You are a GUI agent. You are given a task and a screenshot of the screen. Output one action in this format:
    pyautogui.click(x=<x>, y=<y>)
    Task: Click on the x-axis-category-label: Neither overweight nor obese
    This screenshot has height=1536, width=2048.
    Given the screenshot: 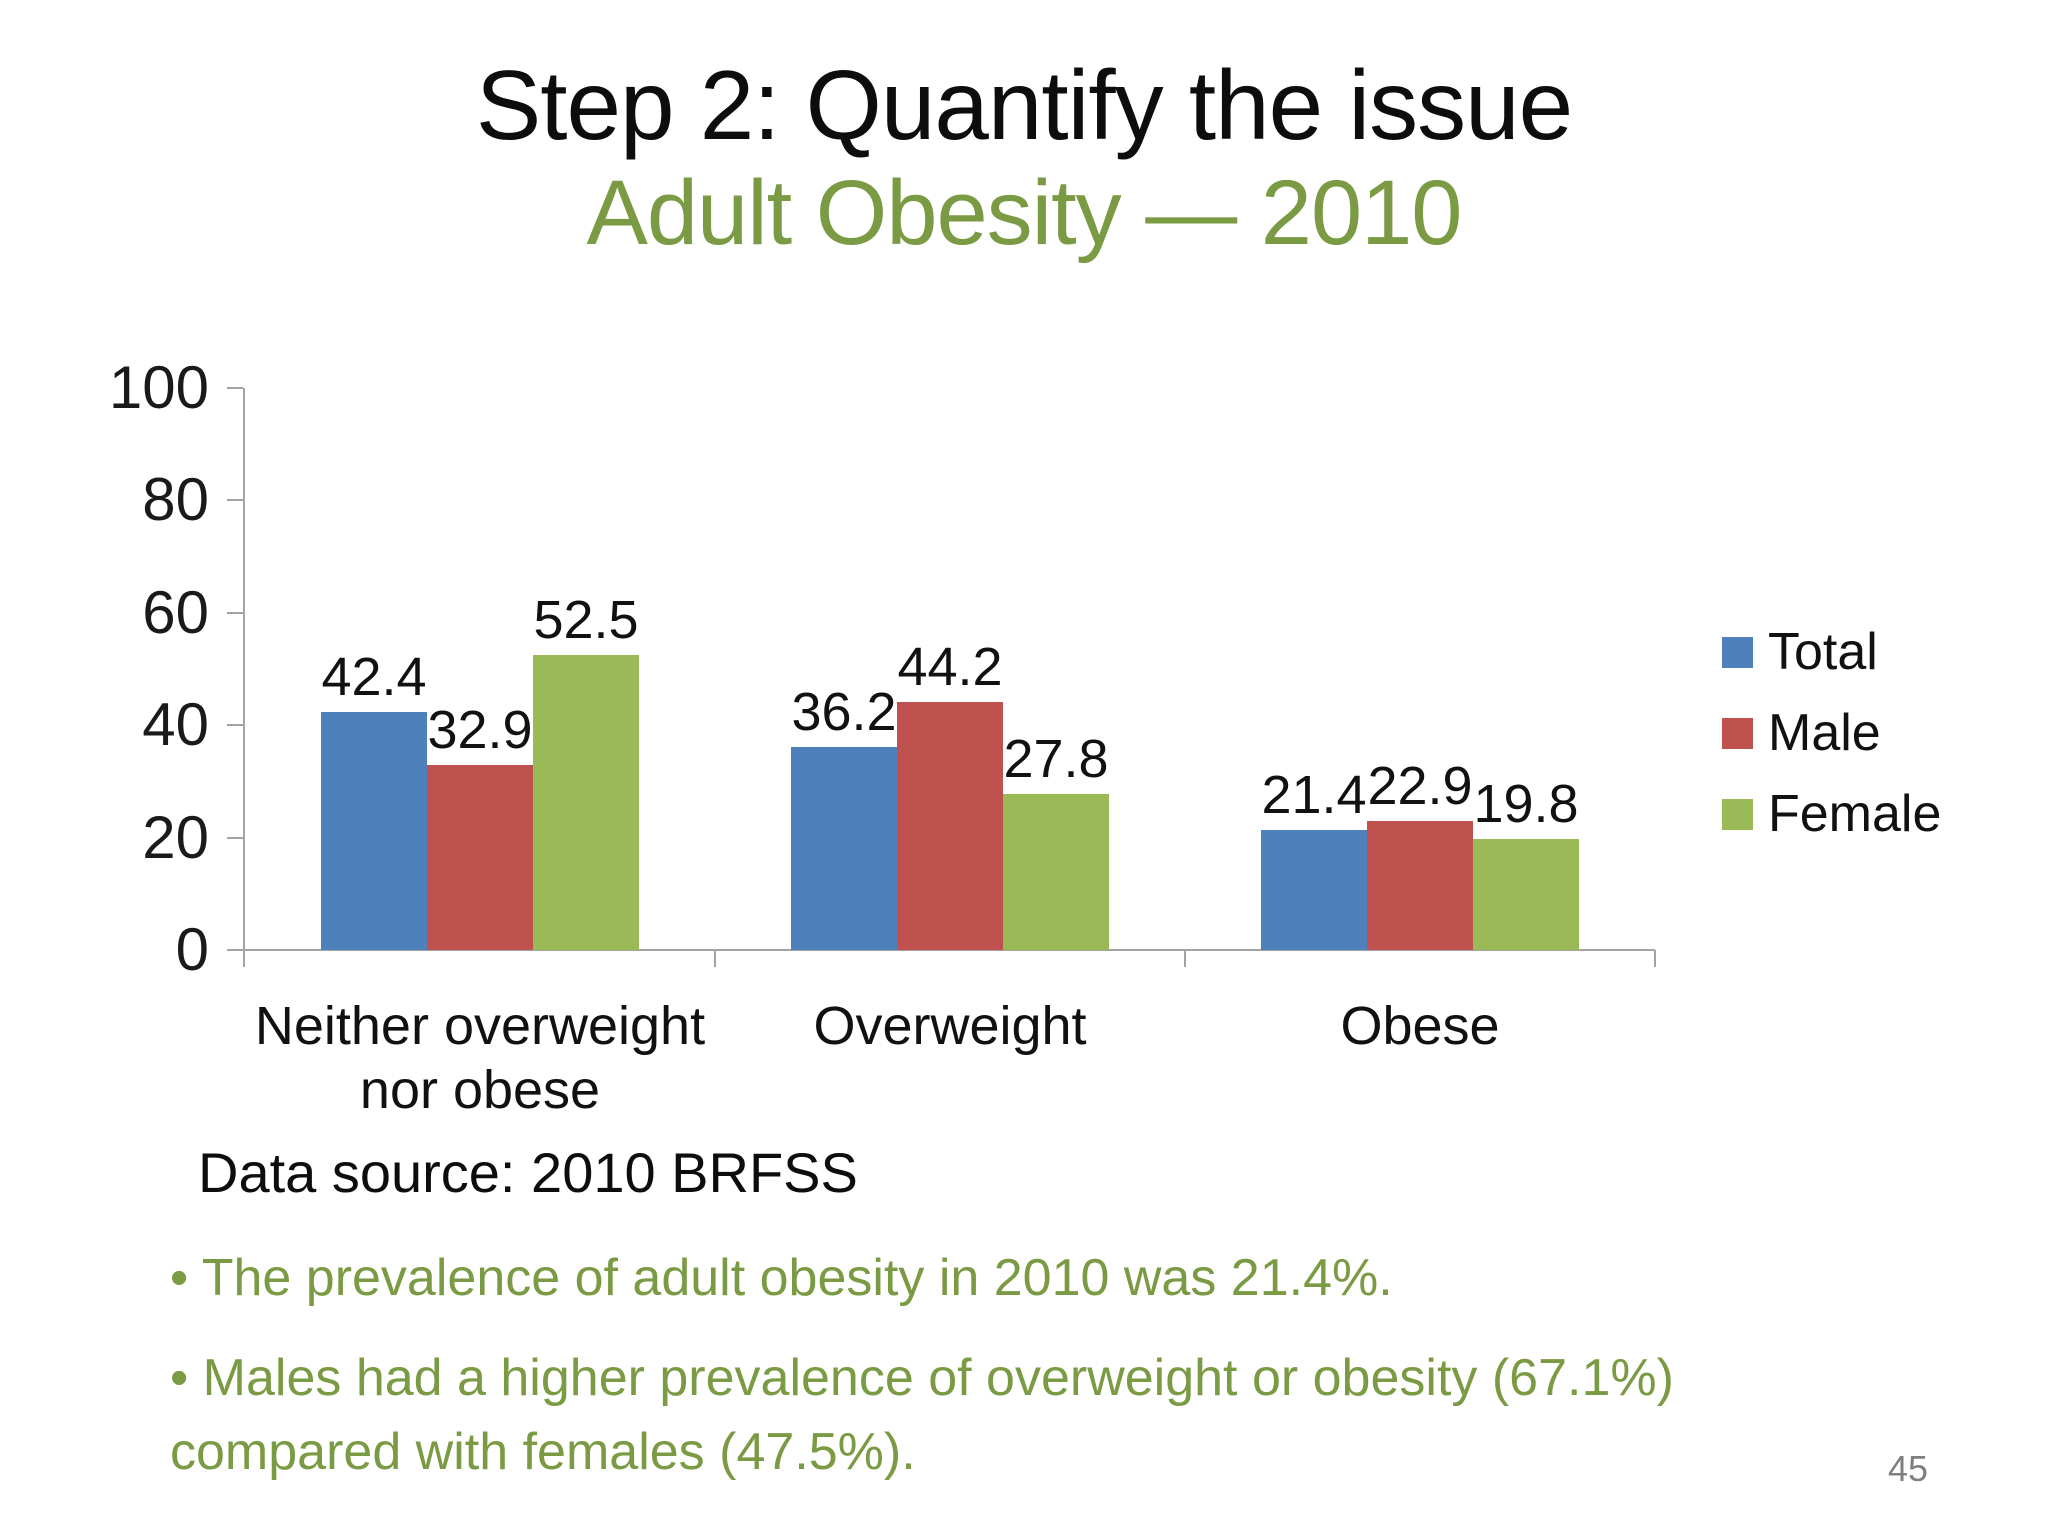 What is the action you would take?
    pyautogui.click(x=480, y=1058)
    